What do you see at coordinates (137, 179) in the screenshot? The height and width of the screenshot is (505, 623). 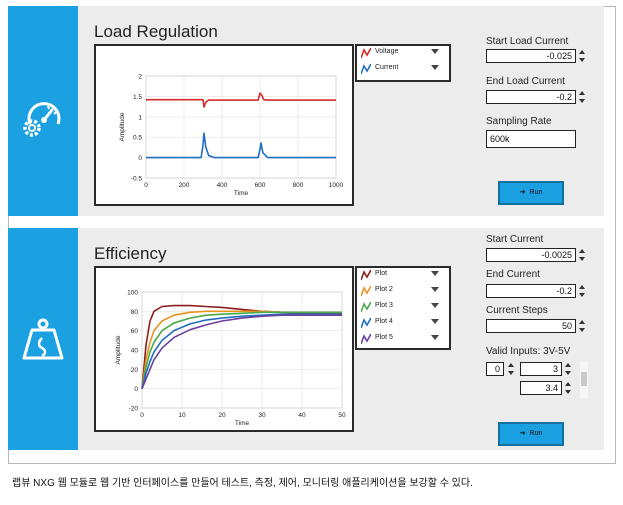 I see `y-tick-label: -0.5` at bounding box center [137, 179].